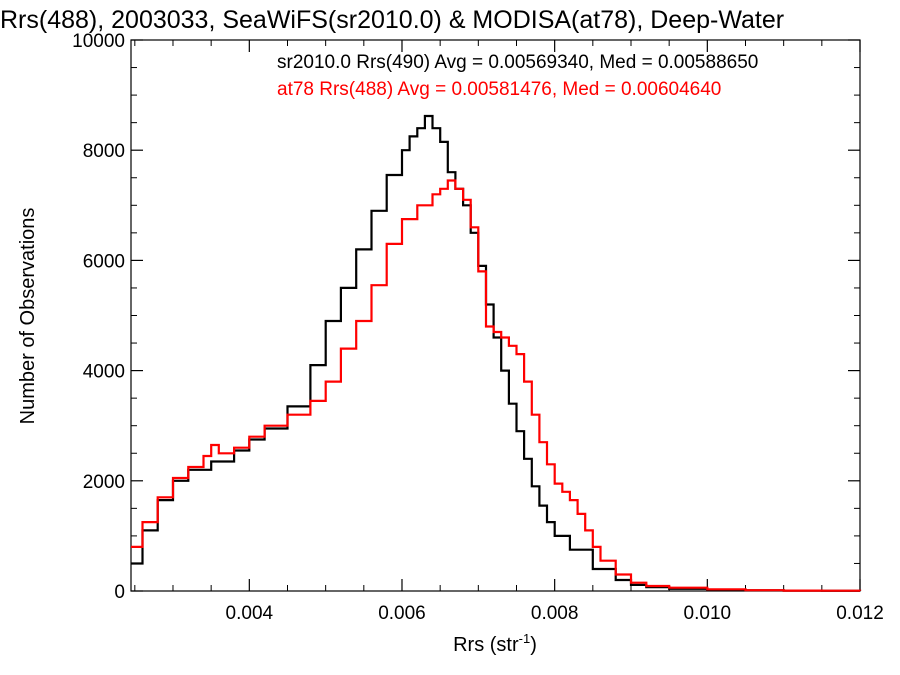 The image size is (900, 675). I want to click on x-axis-label: Rrs (str-1), so click(495, 643).